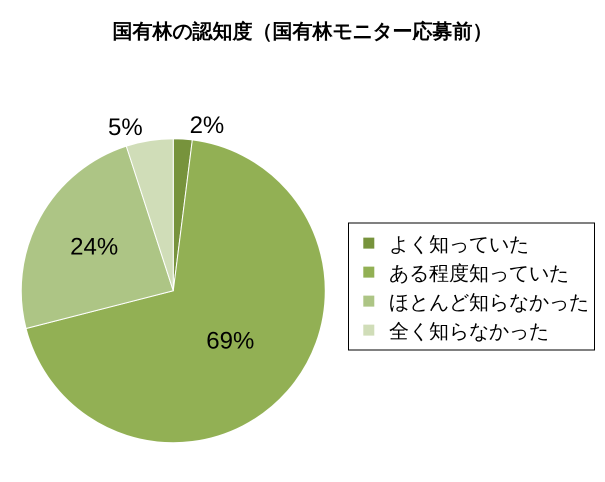  Describe the element at coordinates (230, 340) in the screenshot. I see `data-label: 69%` at that location.